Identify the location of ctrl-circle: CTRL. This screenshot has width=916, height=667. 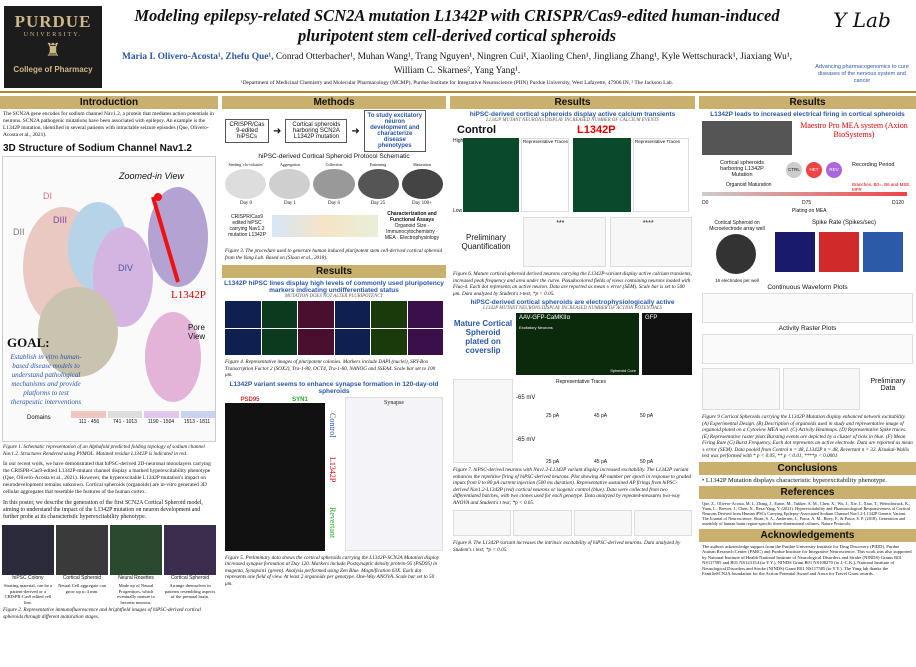
(794, 170).